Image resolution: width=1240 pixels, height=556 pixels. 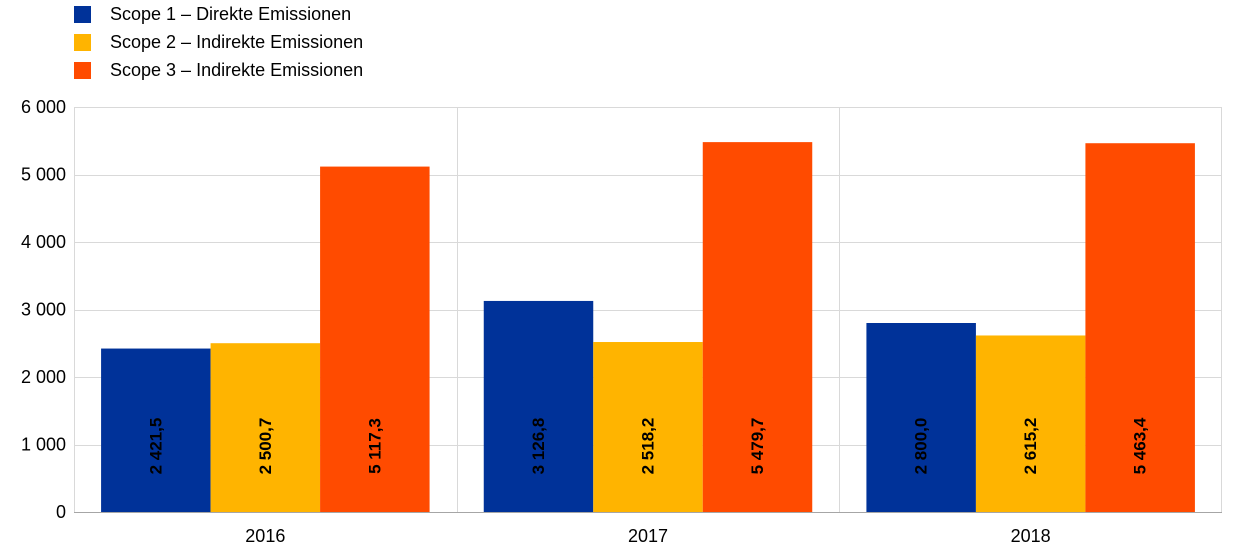 What do you see at coordinates (155, 446) in the screenshot?
I see `data-label-2016-scope1: 2 421,5` at bounding box center [155, 446].